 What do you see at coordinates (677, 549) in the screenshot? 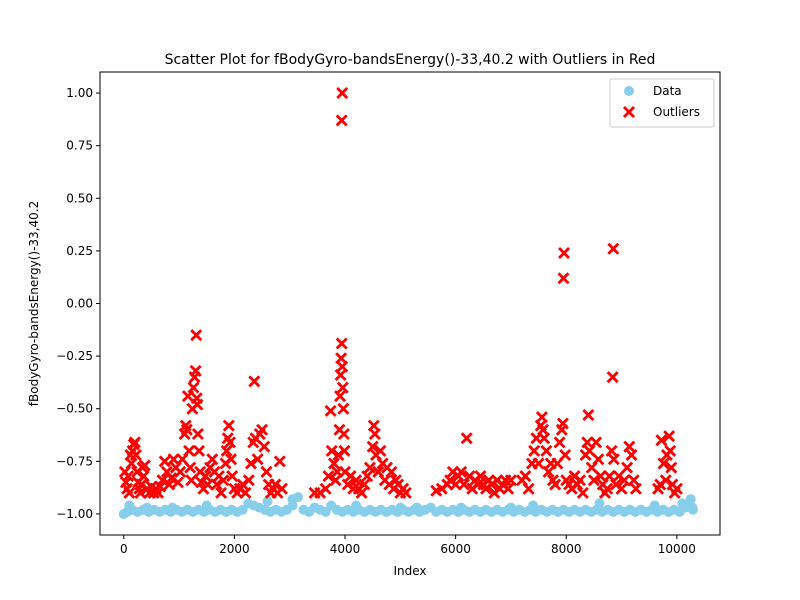
I see `x-tick-label: 10000` at bounding box center [677, 549].